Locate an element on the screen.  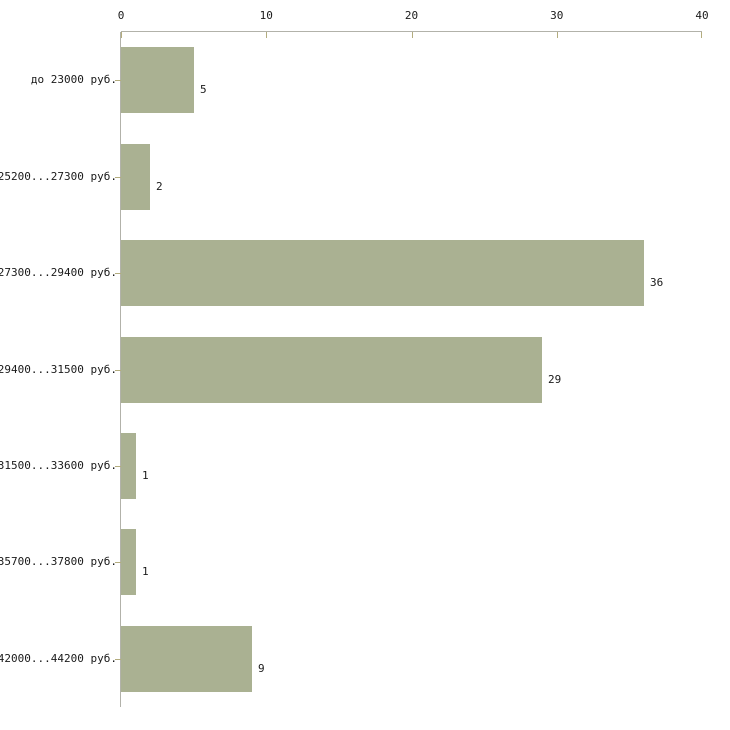
bar-value-label: 29 is located at coordinates (555, 379).